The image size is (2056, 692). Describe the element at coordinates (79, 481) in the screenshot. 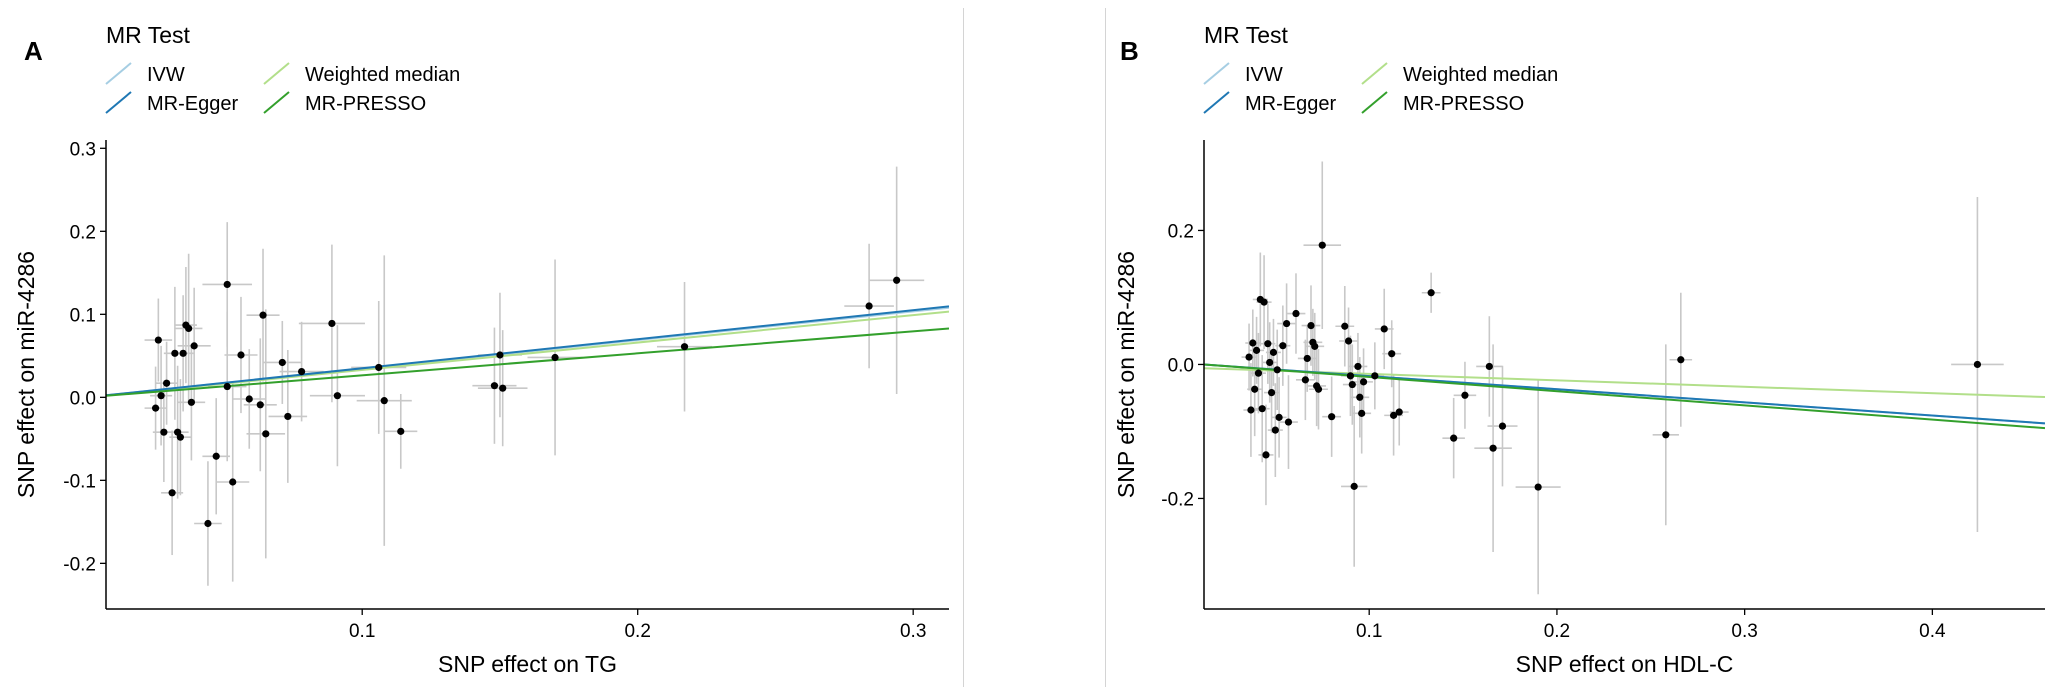

I see `y-tick-label: -0.1` at that location.